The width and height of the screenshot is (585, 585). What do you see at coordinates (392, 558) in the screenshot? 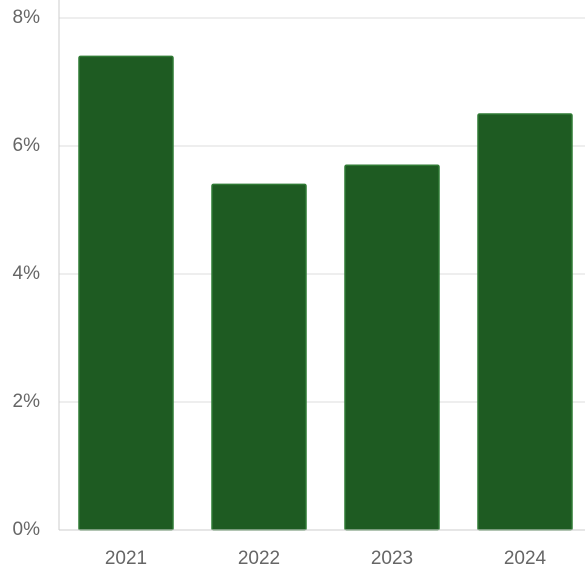
I see `x-tick-label: 2023` at bounding box center [392, 558].